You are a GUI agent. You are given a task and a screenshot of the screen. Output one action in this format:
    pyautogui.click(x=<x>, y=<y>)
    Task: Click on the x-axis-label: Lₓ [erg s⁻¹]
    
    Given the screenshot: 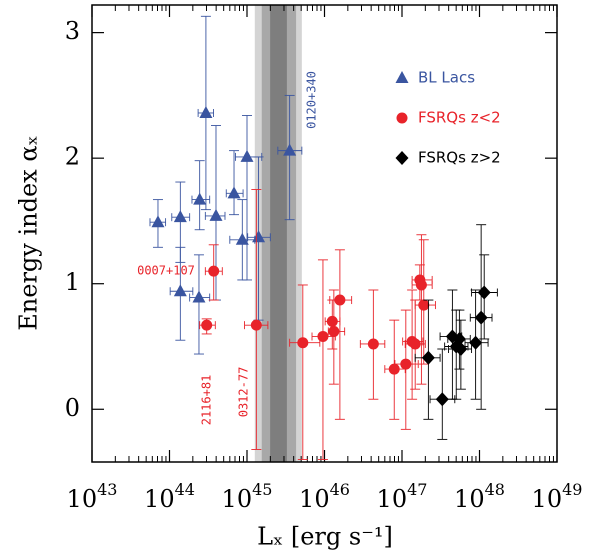 What is the action you would take?
    pyautogui.click(x=325, y=537)
    